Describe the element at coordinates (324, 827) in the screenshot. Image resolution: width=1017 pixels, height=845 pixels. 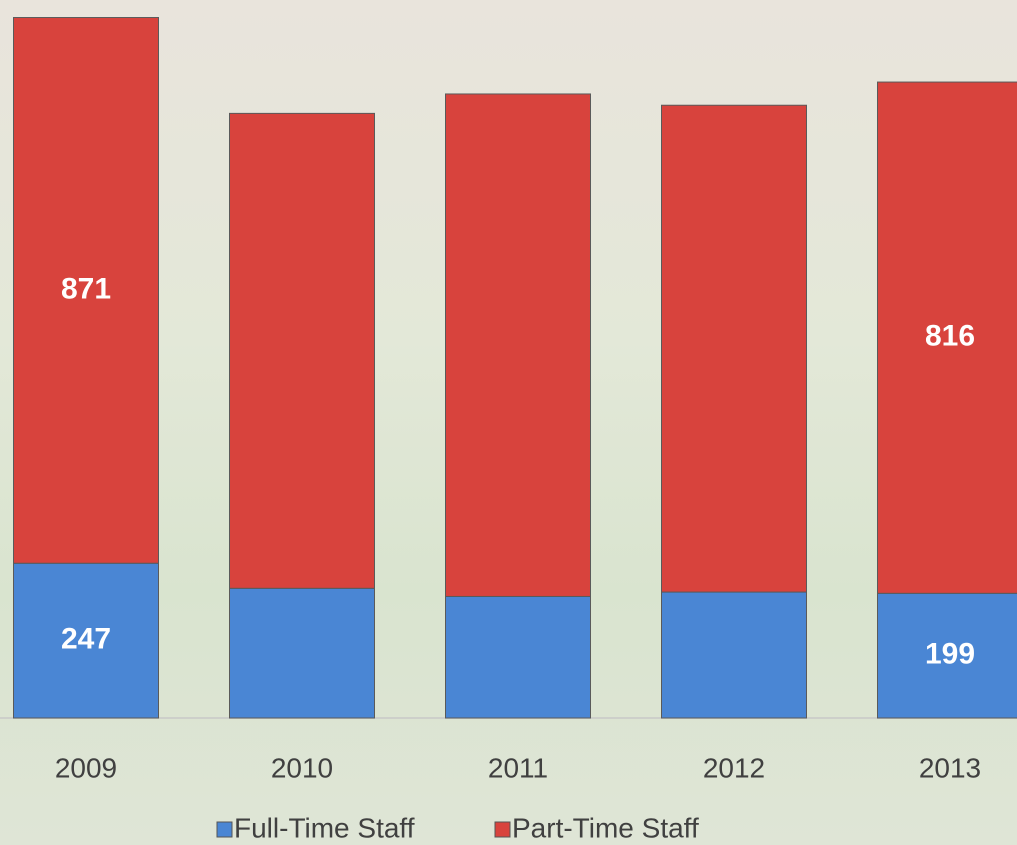
I see `legend-label: Full-Time Staff` at that location.